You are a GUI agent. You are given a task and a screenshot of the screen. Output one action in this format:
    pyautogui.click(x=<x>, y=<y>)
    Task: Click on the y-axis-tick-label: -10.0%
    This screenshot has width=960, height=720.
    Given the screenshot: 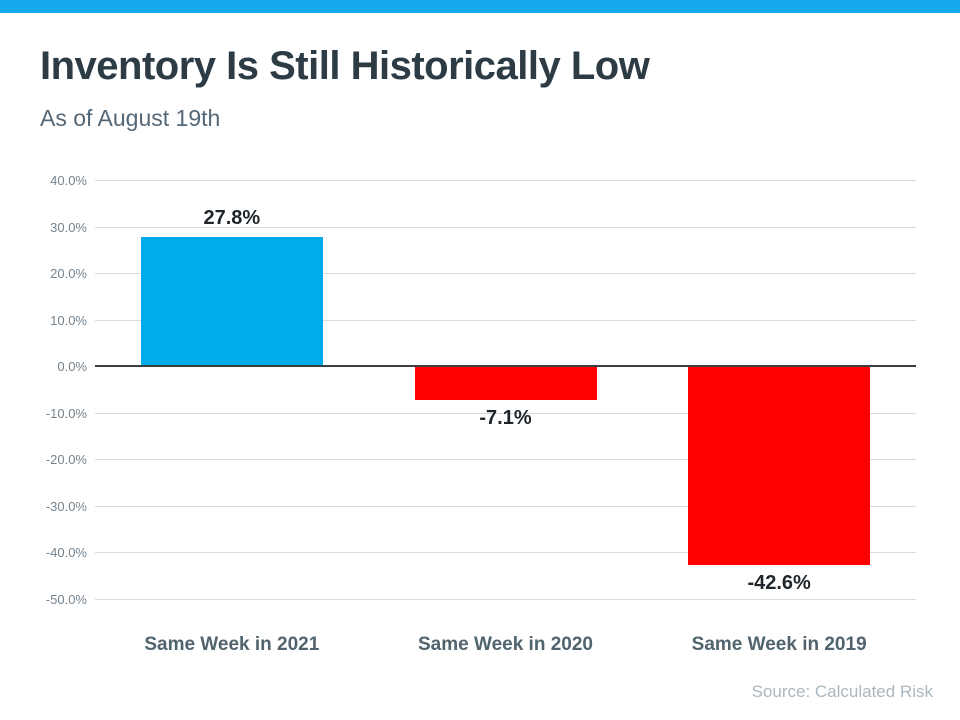 What is the action you would take?
    pyautogui.click(x=66, y=413)
    